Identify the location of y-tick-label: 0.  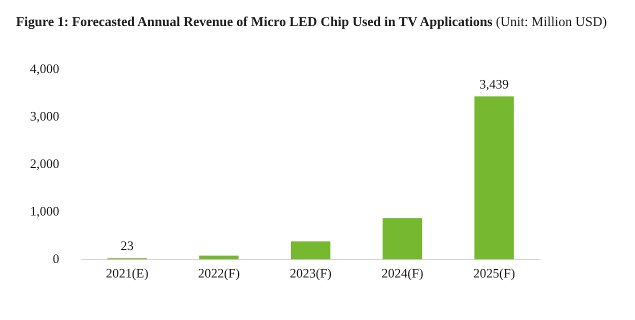
(56, 258).